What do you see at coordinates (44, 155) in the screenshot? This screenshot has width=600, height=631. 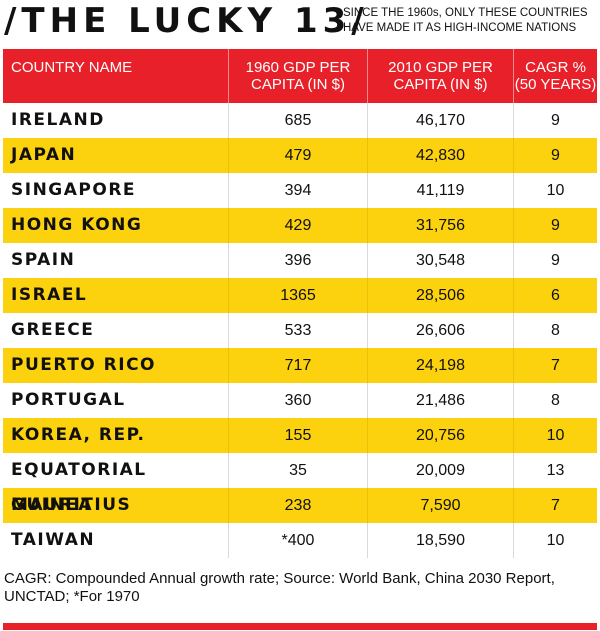 I see `cell-country: JAPAN` at bounding box center [44, 155].